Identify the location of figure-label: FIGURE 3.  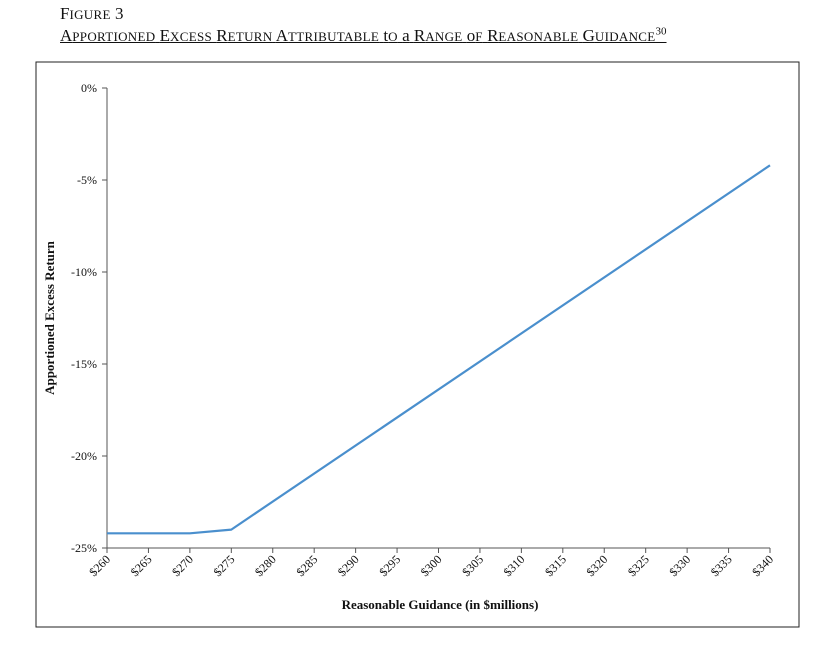
(91, 14).